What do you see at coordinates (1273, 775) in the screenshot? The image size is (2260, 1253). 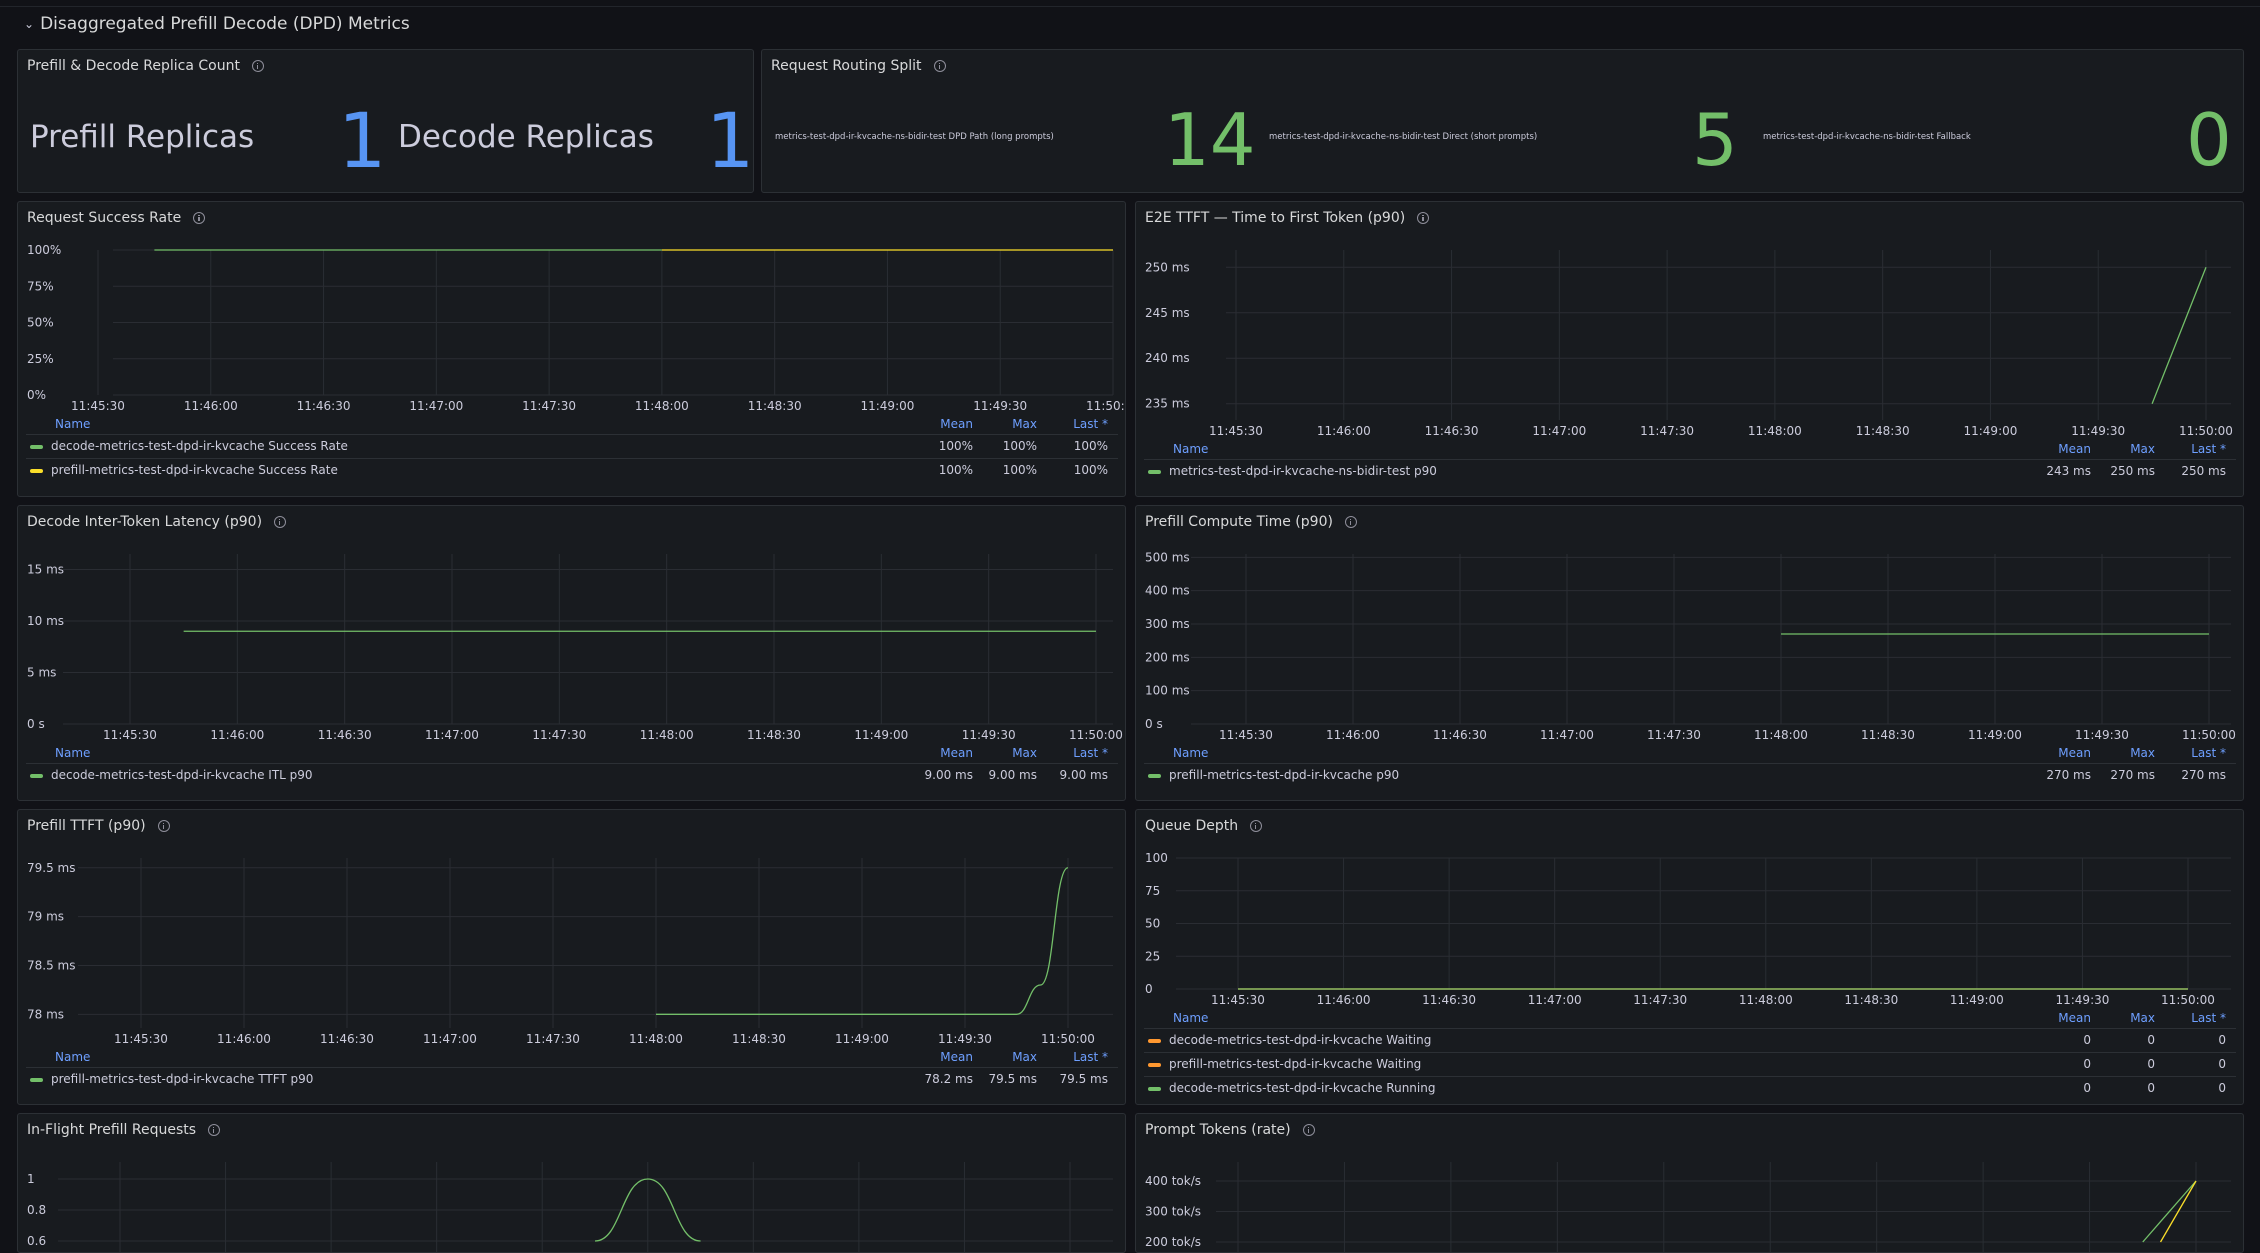 I see `legend-item: prefill-metrics-test-dpd-ir-kvcache p90` at bounding box center [1273, 775].